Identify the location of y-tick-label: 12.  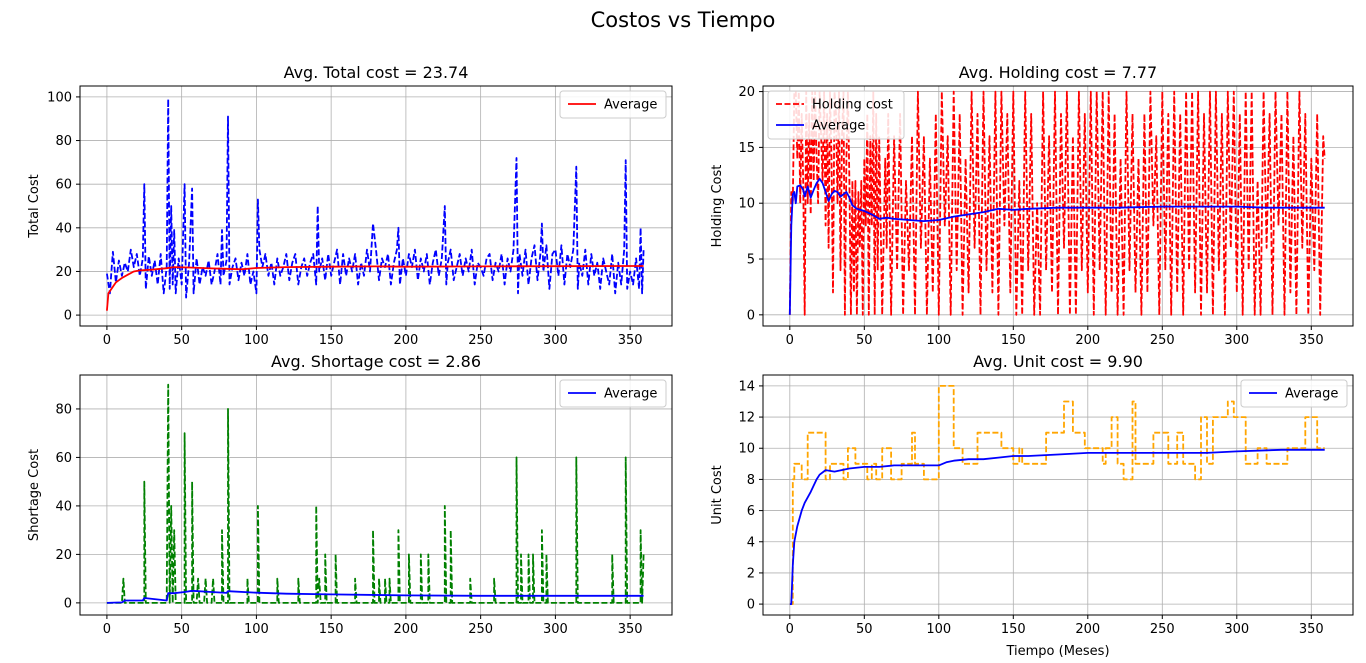
(746, 418).